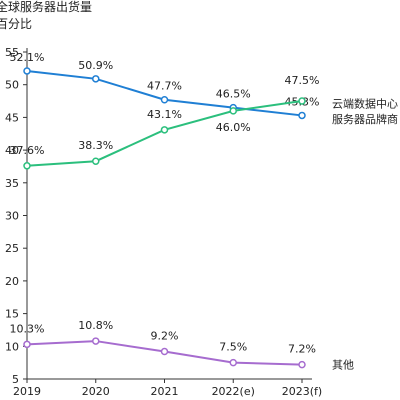 Image resolution: width=400 pixels, height=400 pixels. Describe the element at coordinates (95, 65) in the screenshot. I see `data-label: 50.9%` at that location.